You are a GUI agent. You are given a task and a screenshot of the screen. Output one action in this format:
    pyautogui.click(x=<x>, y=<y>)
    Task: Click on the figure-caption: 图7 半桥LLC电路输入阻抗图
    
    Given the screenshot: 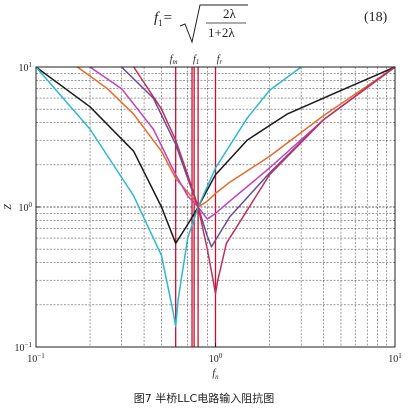 What is the action you would take?
    pyautogui.click(x=204, y=398)
    